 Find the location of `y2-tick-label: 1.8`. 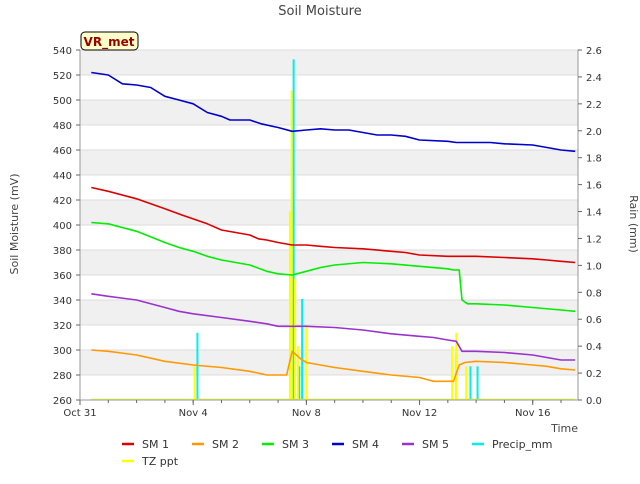

y2-tick-label: 1.8 is located at coordinates (594, 159).